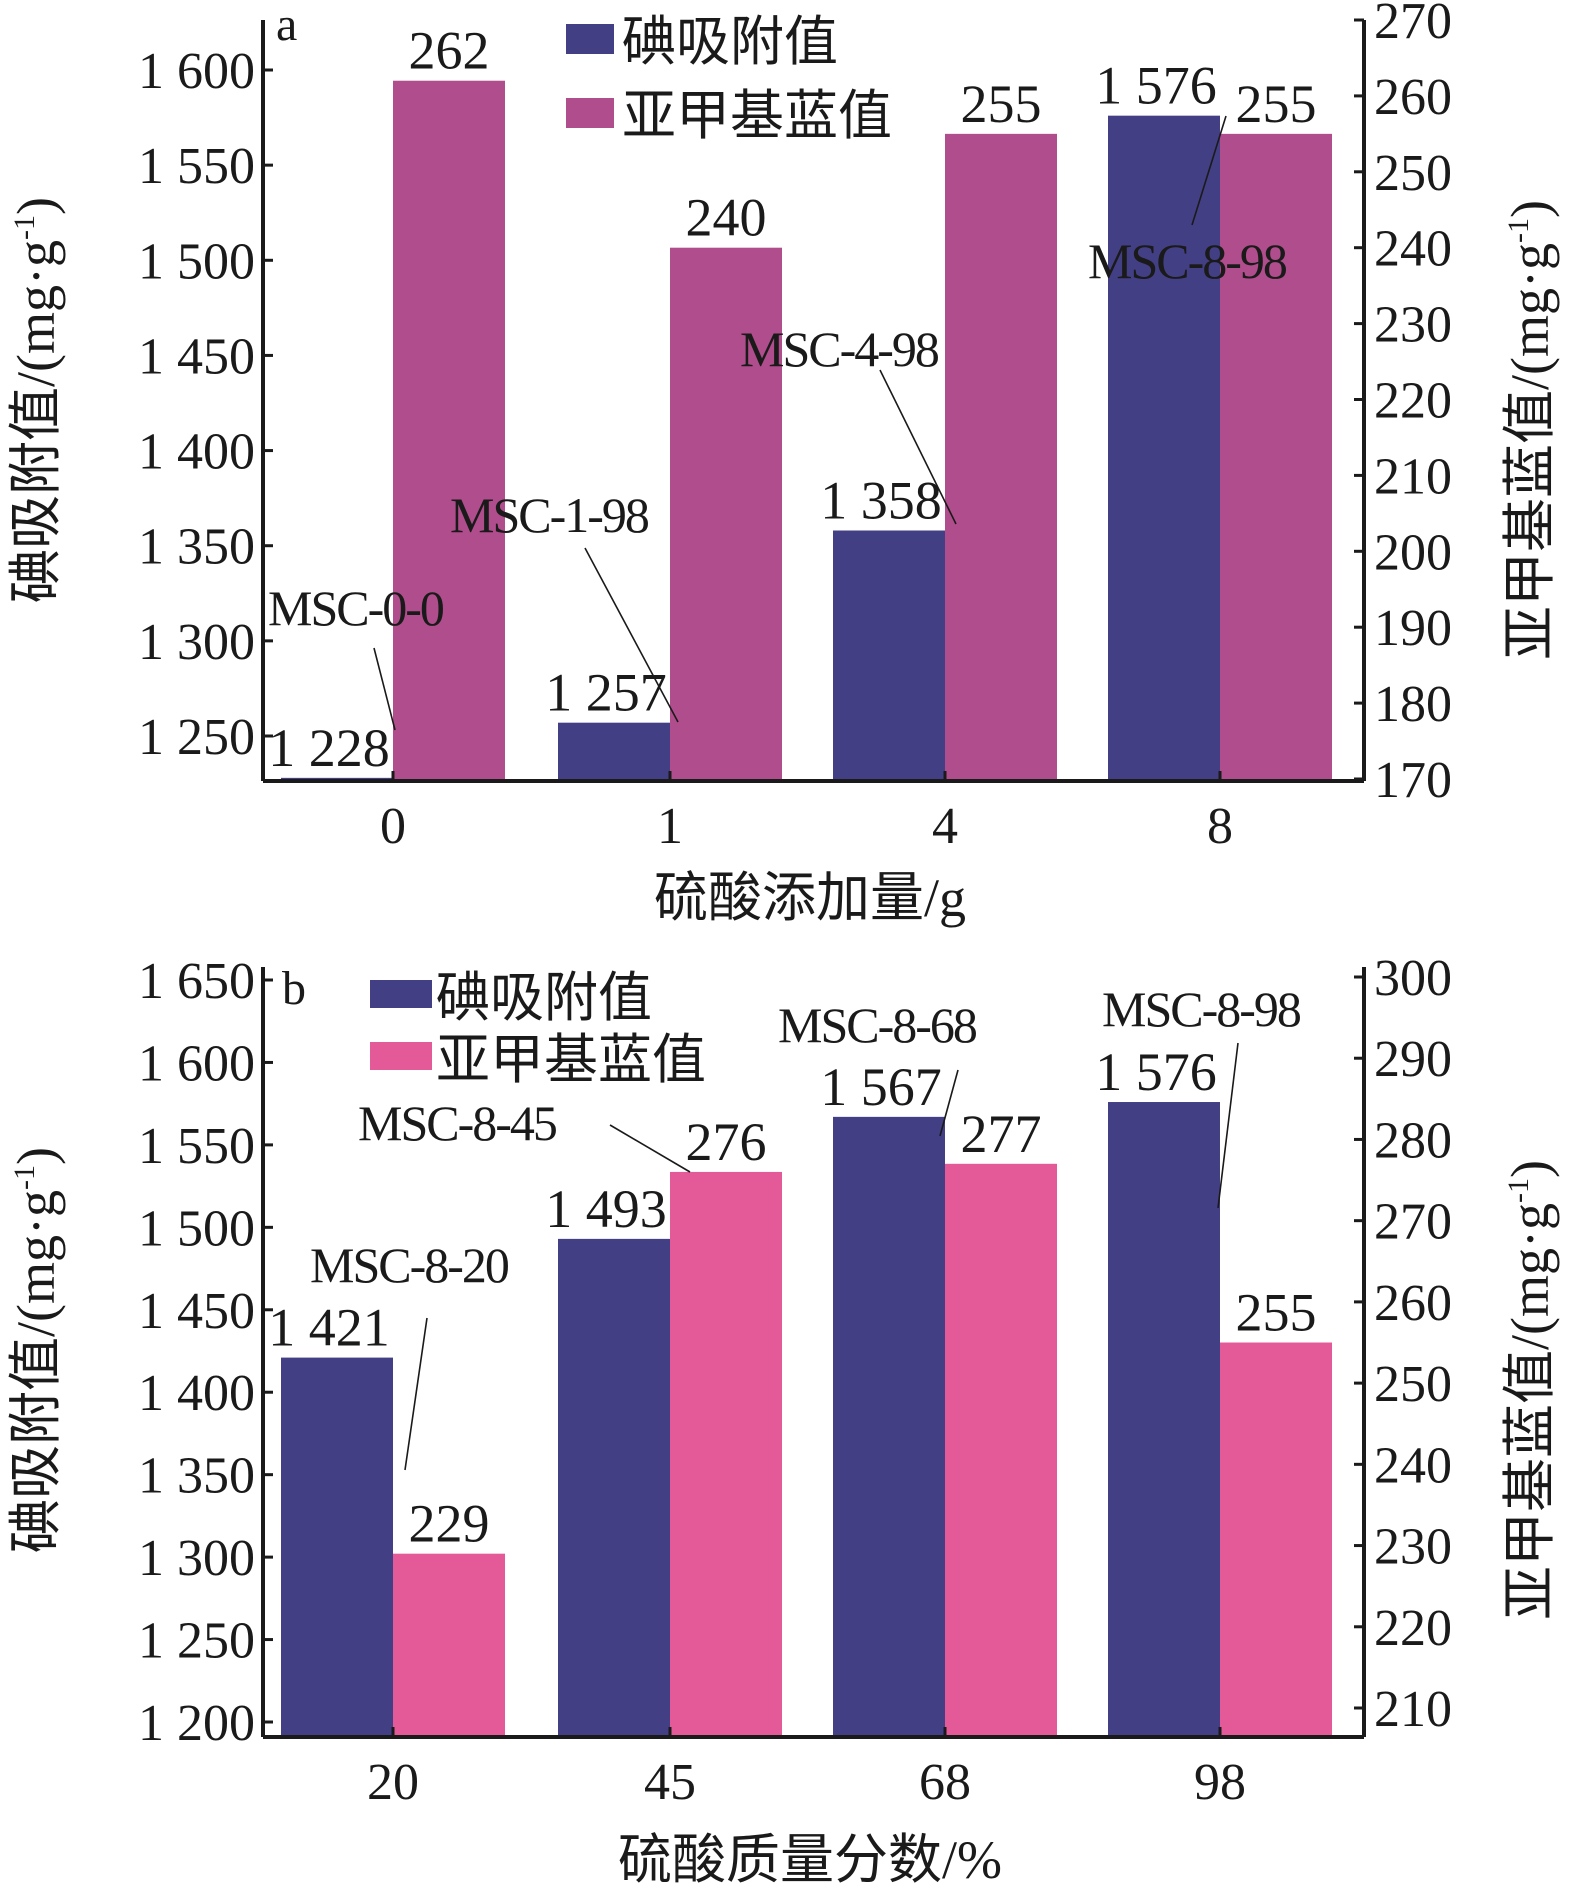 The image size is (1583, 1902). What do you see at coordinates (196, 71) in the screenshot?
I see `panel-a-left-tick-label: 1 600` at bounding box center [196, 71].